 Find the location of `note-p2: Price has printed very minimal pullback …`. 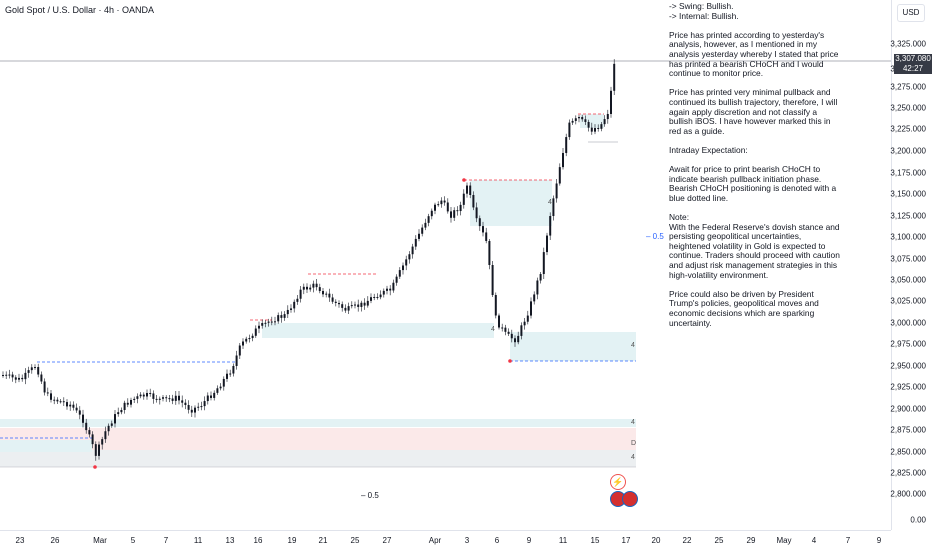

note-p2: Price has printed very minimal pullback … is located at coordinates (753, 111).